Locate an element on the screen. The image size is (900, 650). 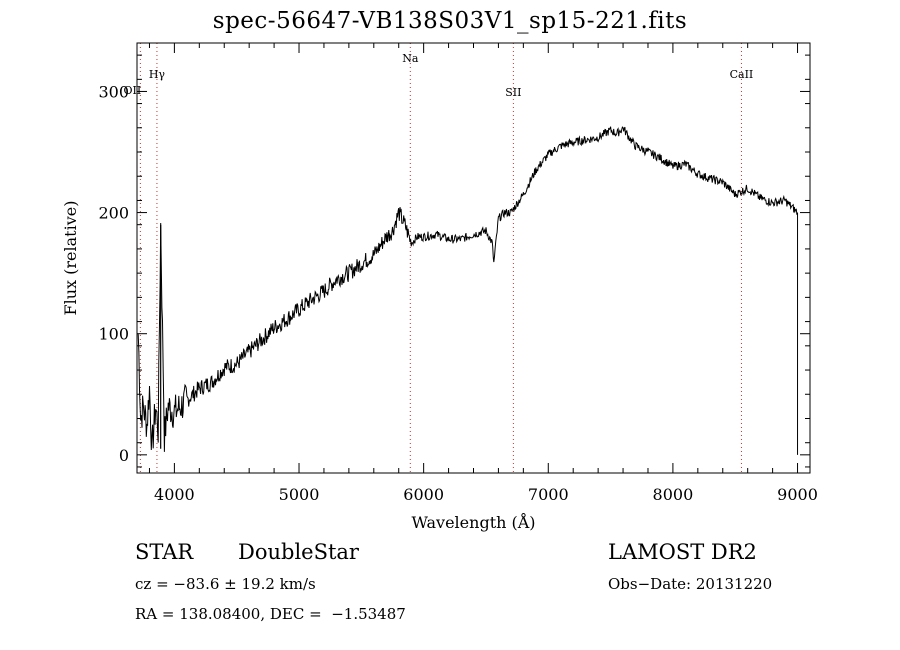
y-tick-label-2: 200 is located at coordinates (113, 213).